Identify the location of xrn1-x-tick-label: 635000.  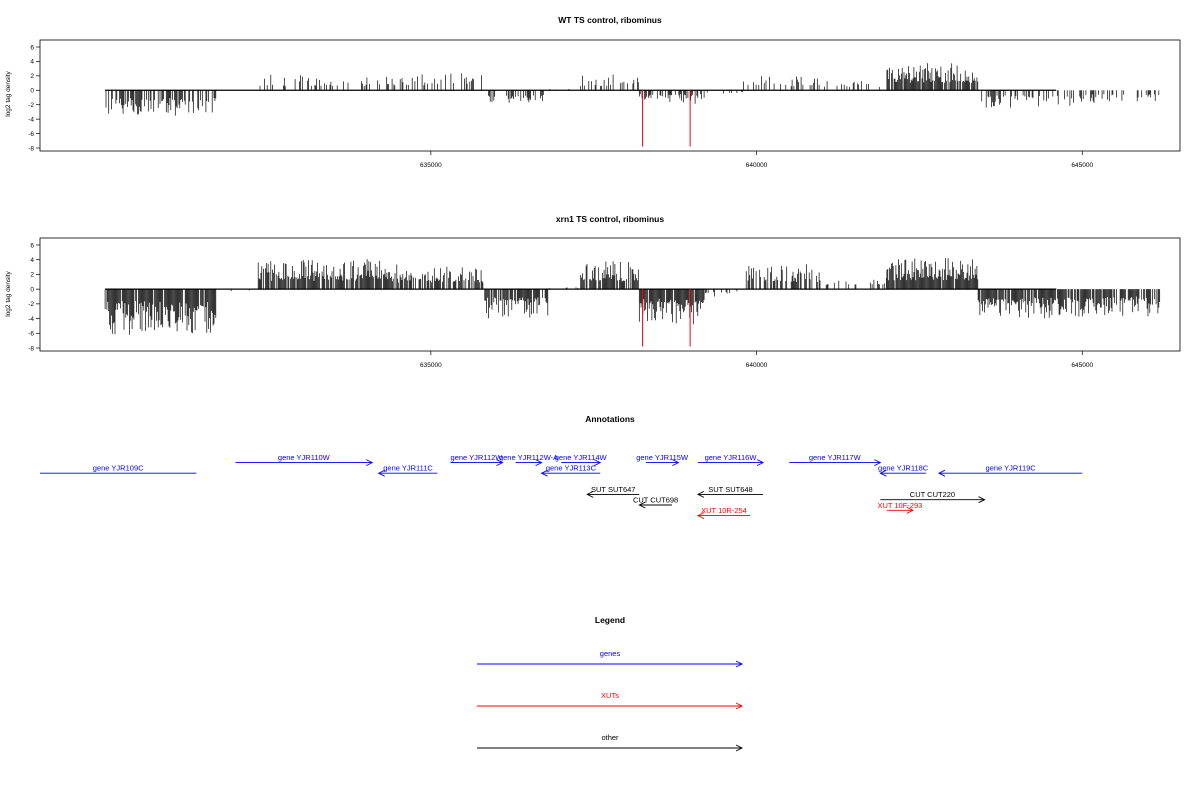
(431, 365).